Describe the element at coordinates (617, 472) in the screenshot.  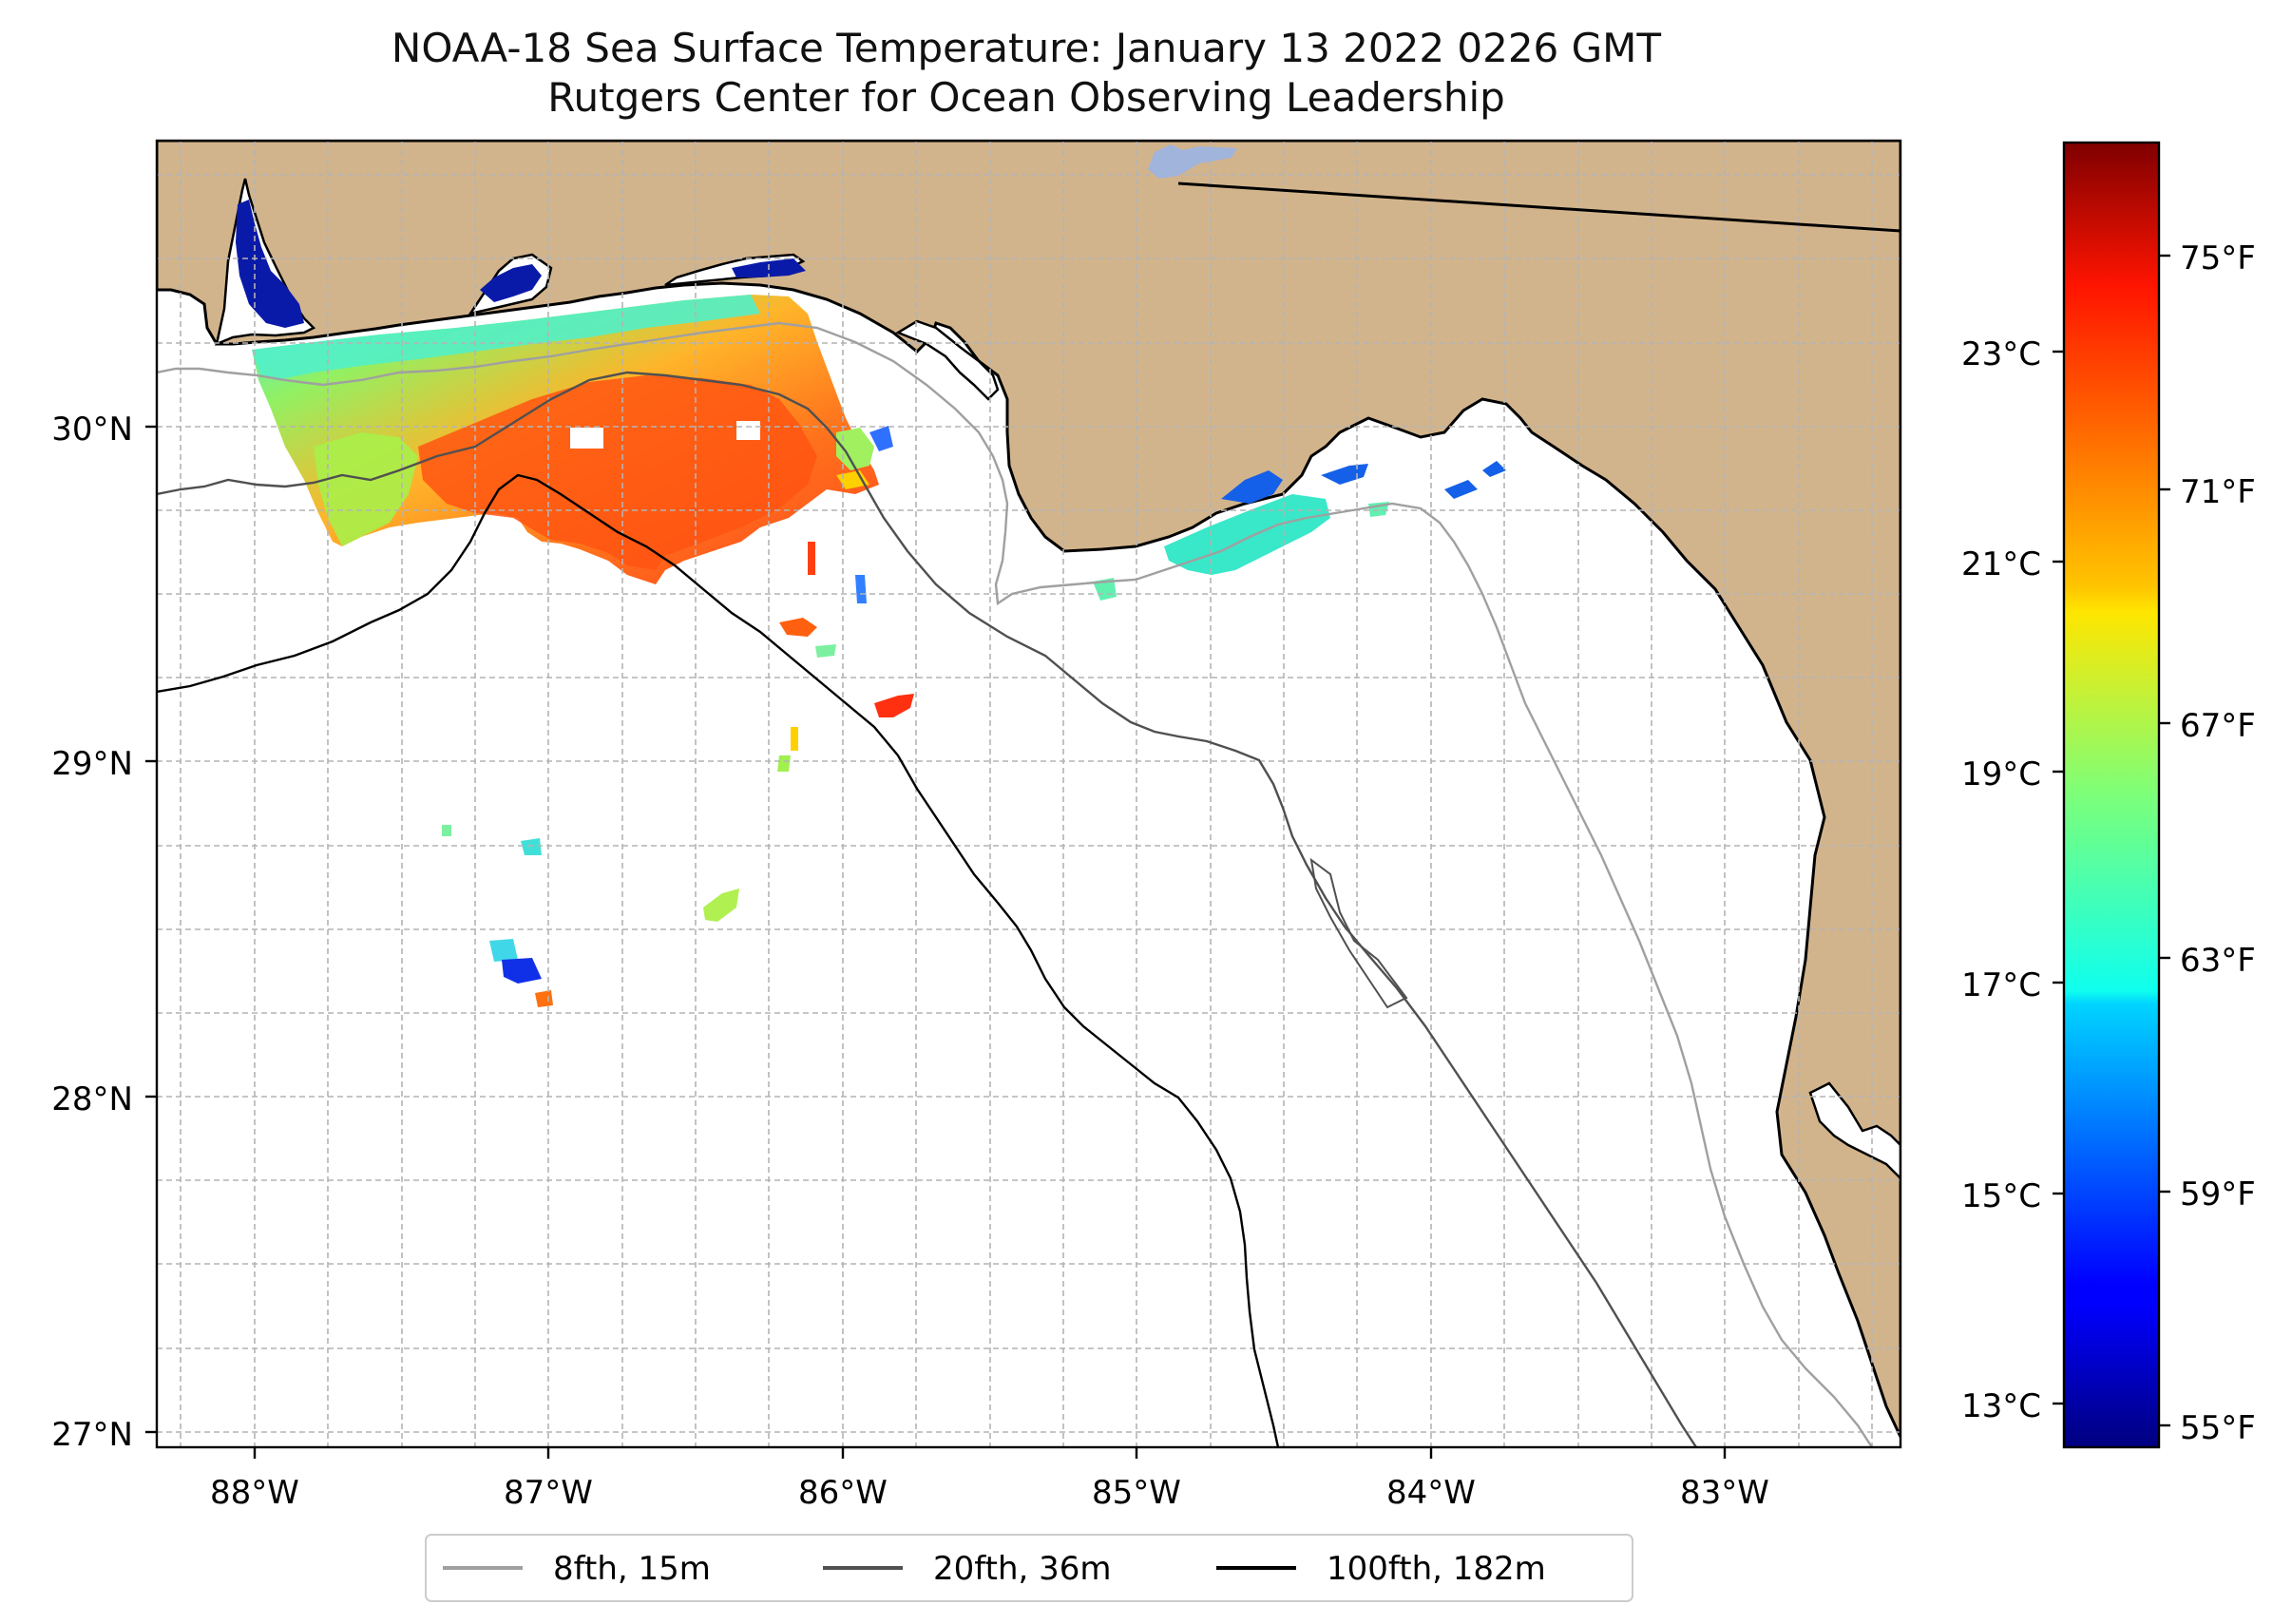
I see `sst-warm-core` at that location.